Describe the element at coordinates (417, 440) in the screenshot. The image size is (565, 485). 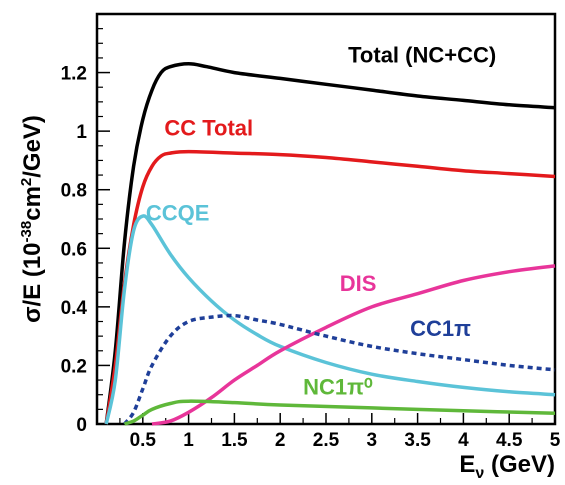
I see `x-tick-label: 3.5` at that location.